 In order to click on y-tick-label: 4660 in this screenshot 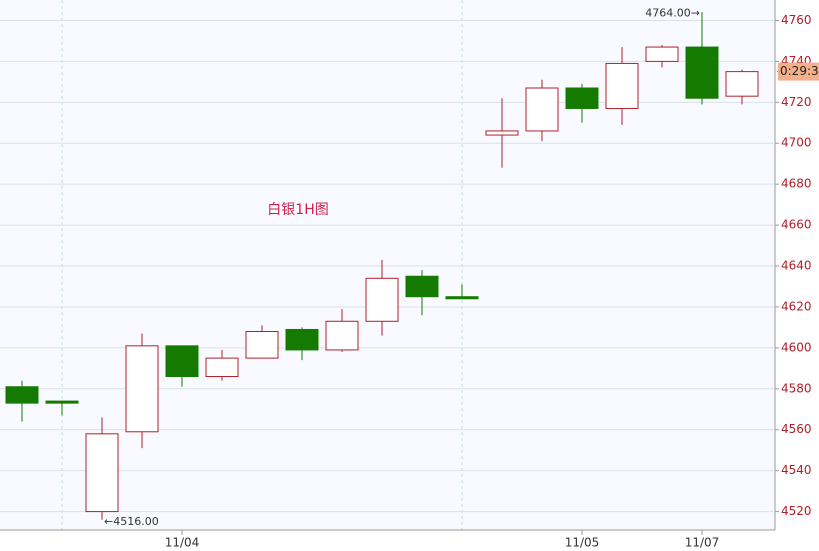, I will do `click(796, 225)`.